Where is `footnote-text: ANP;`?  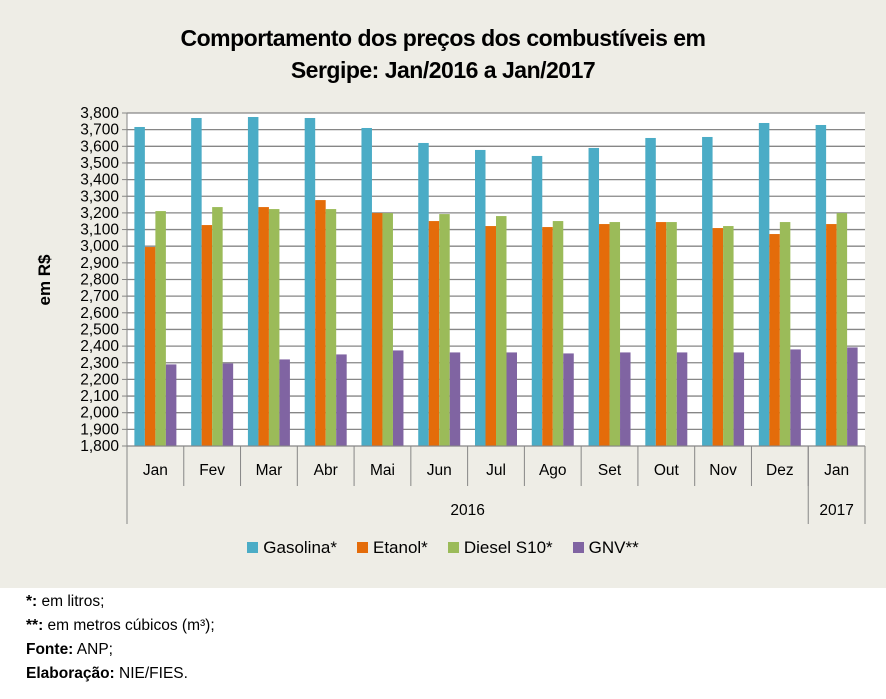
footnote-text: ANP; is located at coordinates (93, 649).